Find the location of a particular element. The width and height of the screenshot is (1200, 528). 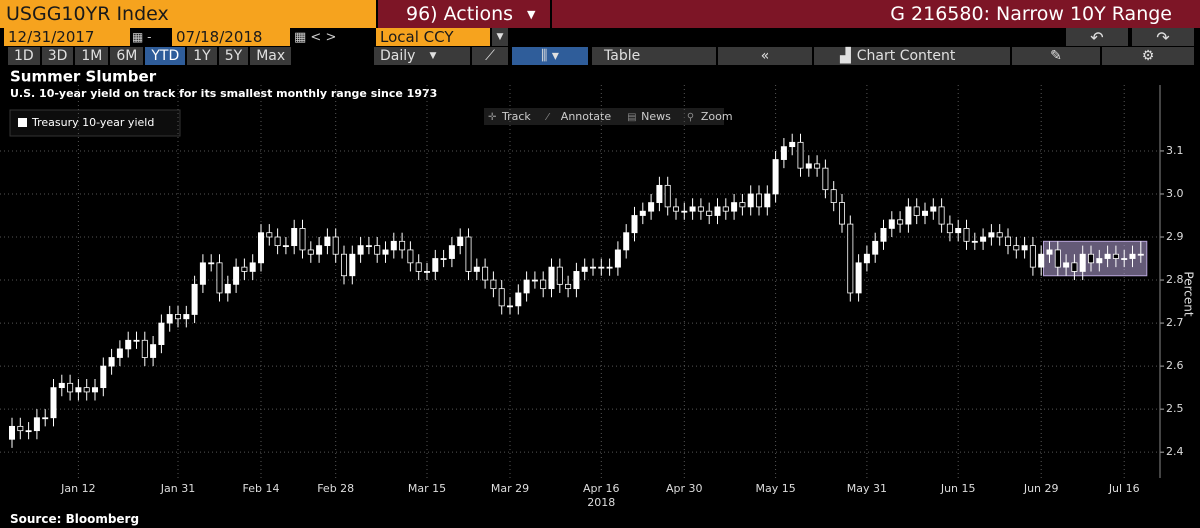

period-button: YTD is located at coordinates (165, 56).